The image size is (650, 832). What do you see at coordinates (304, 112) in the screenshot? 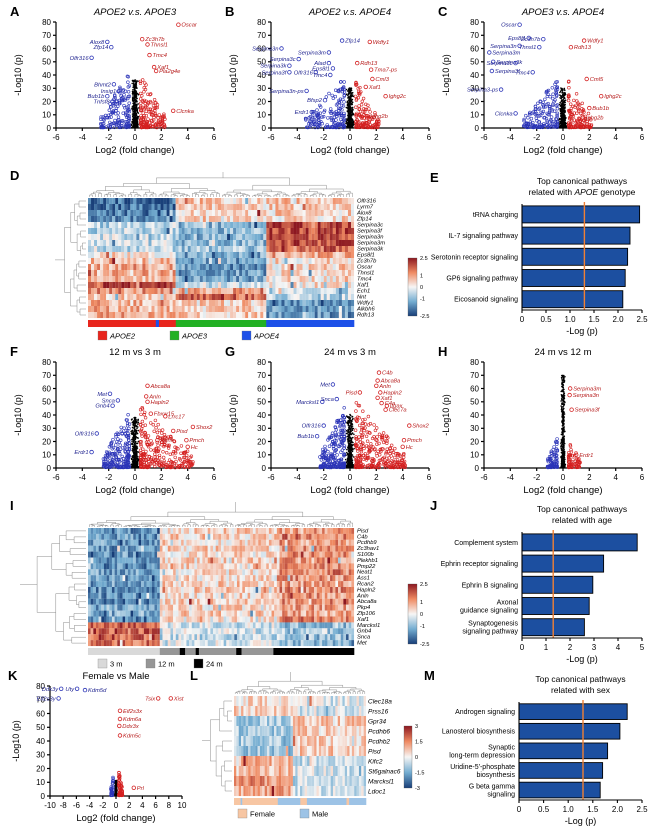
I see `gene-marker: Erdr1` at bounding box center [304, 112].